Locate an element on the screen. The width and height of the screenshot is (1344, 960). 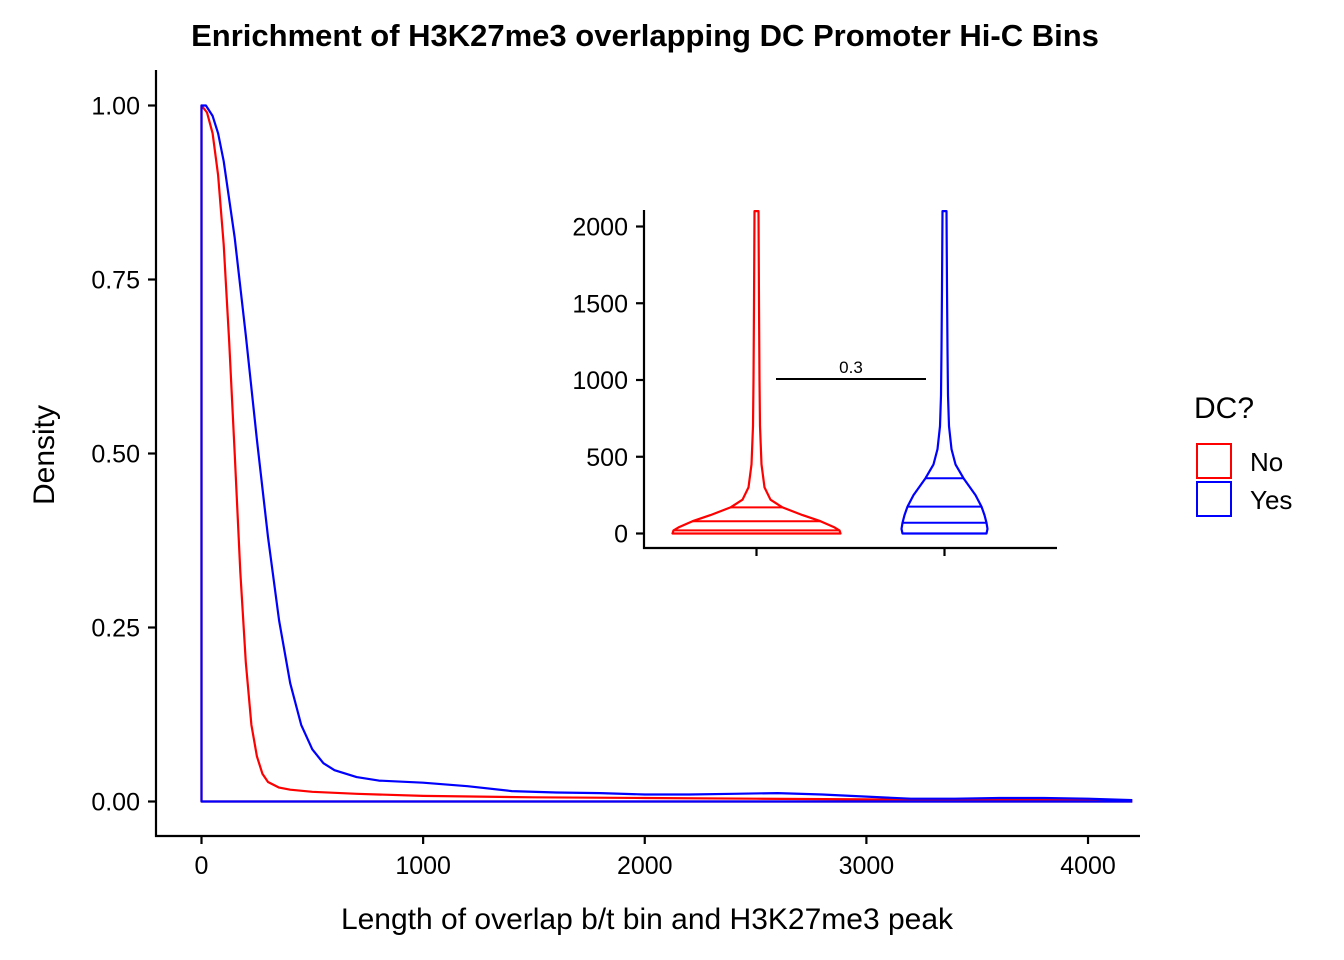
y-tick-label: 0.25 is located at coordinates (115, 629).